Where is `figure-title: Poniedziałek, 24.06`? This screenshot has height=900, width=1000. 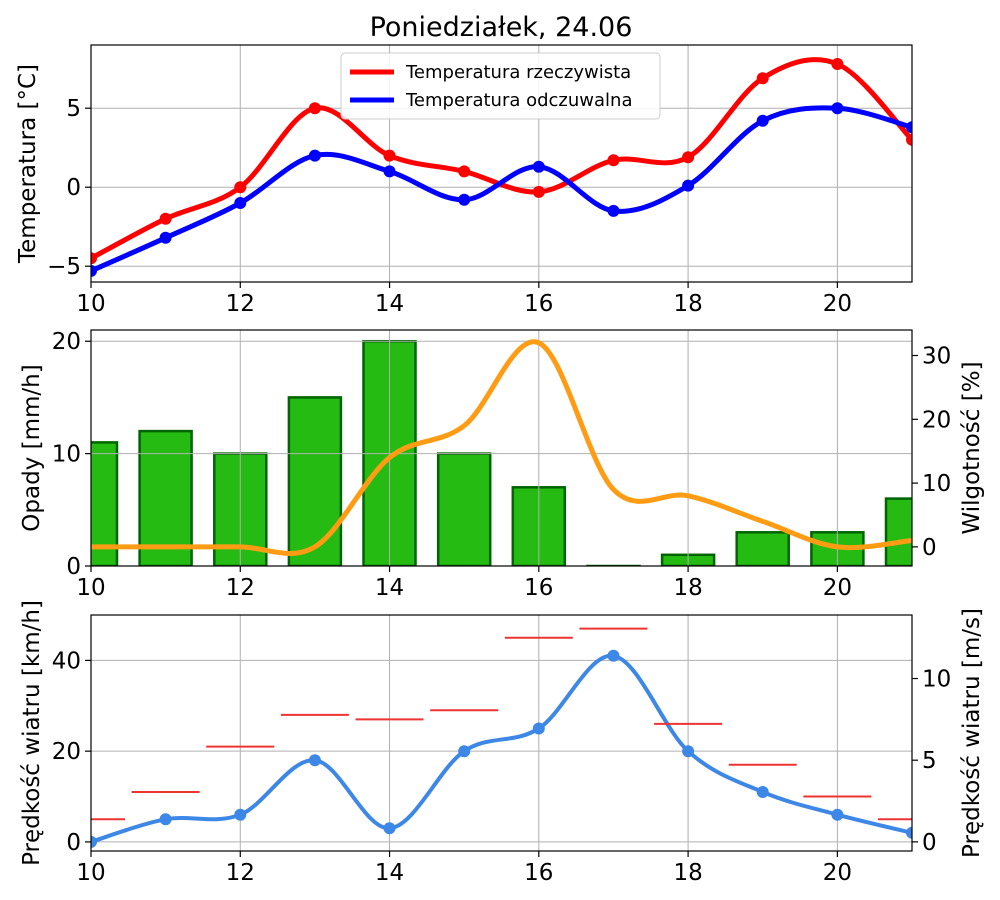
figure-title: Poniedziałek, 24.06 is located at coordinates (501, 27).